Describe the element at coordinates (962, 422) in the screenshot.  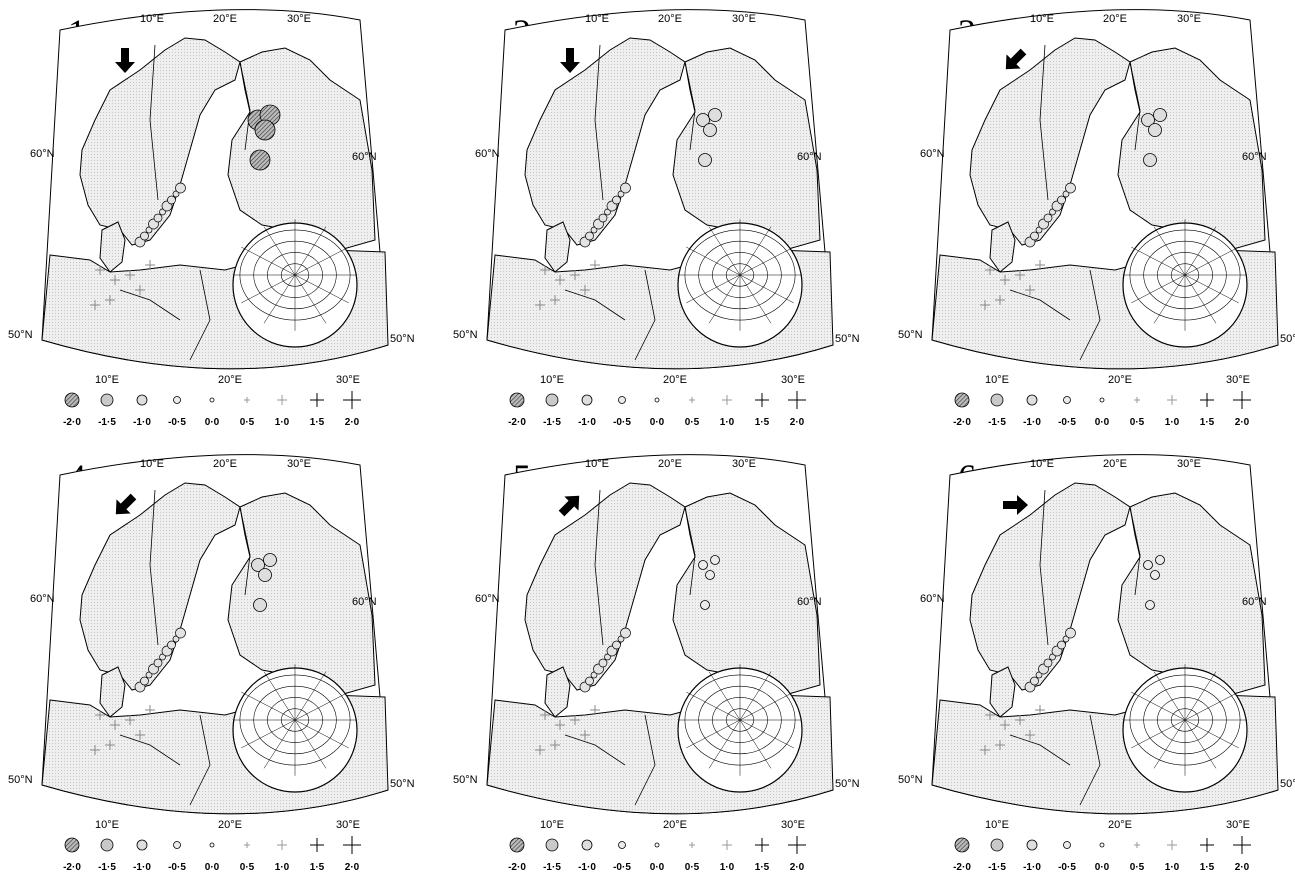
I see `legend-label: -2·0` at that location.